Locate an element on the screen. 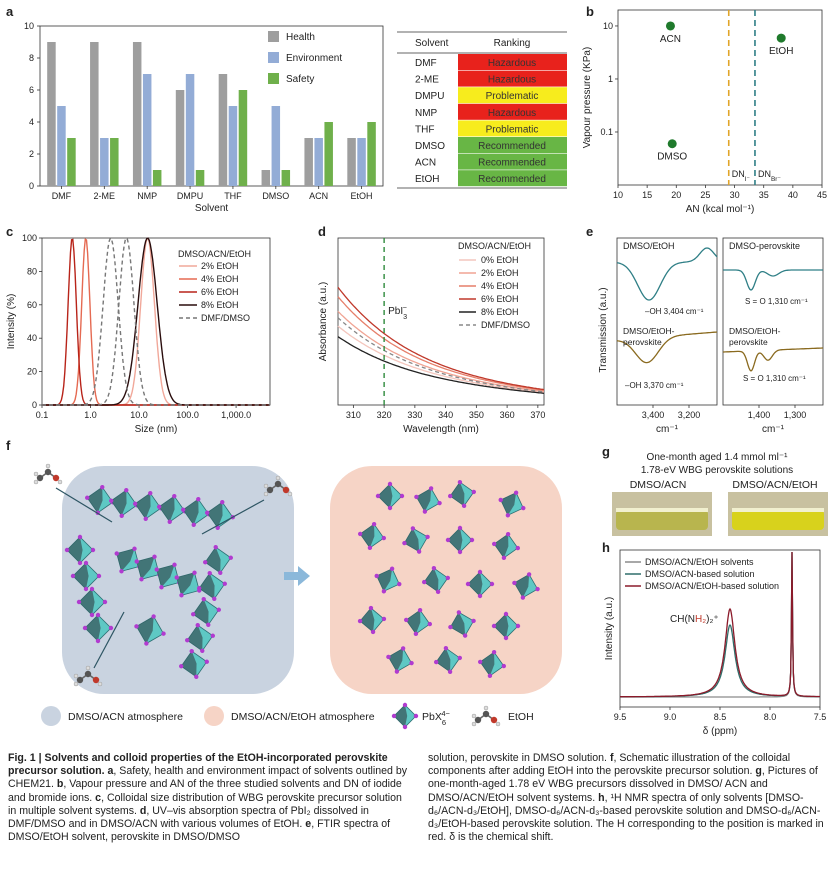 This screenshot has height=870, width=830. panel-label: d is located at coordinates (322, 231).